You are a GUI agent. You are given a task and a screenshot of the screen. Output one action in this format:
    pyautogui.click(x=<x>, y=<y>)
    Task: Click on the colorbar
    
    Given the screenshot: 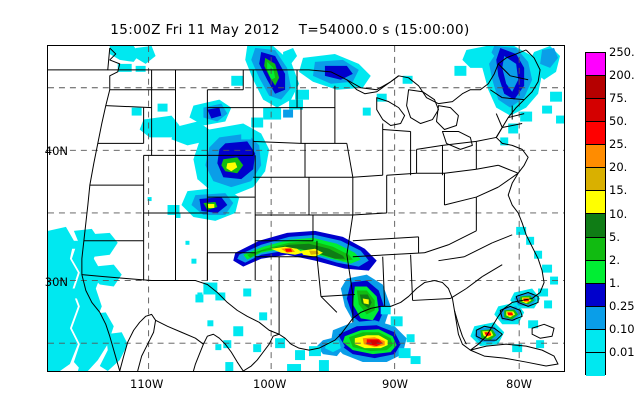 What is the action you would take?
    pyautogui.click(x=595, y=214)
    